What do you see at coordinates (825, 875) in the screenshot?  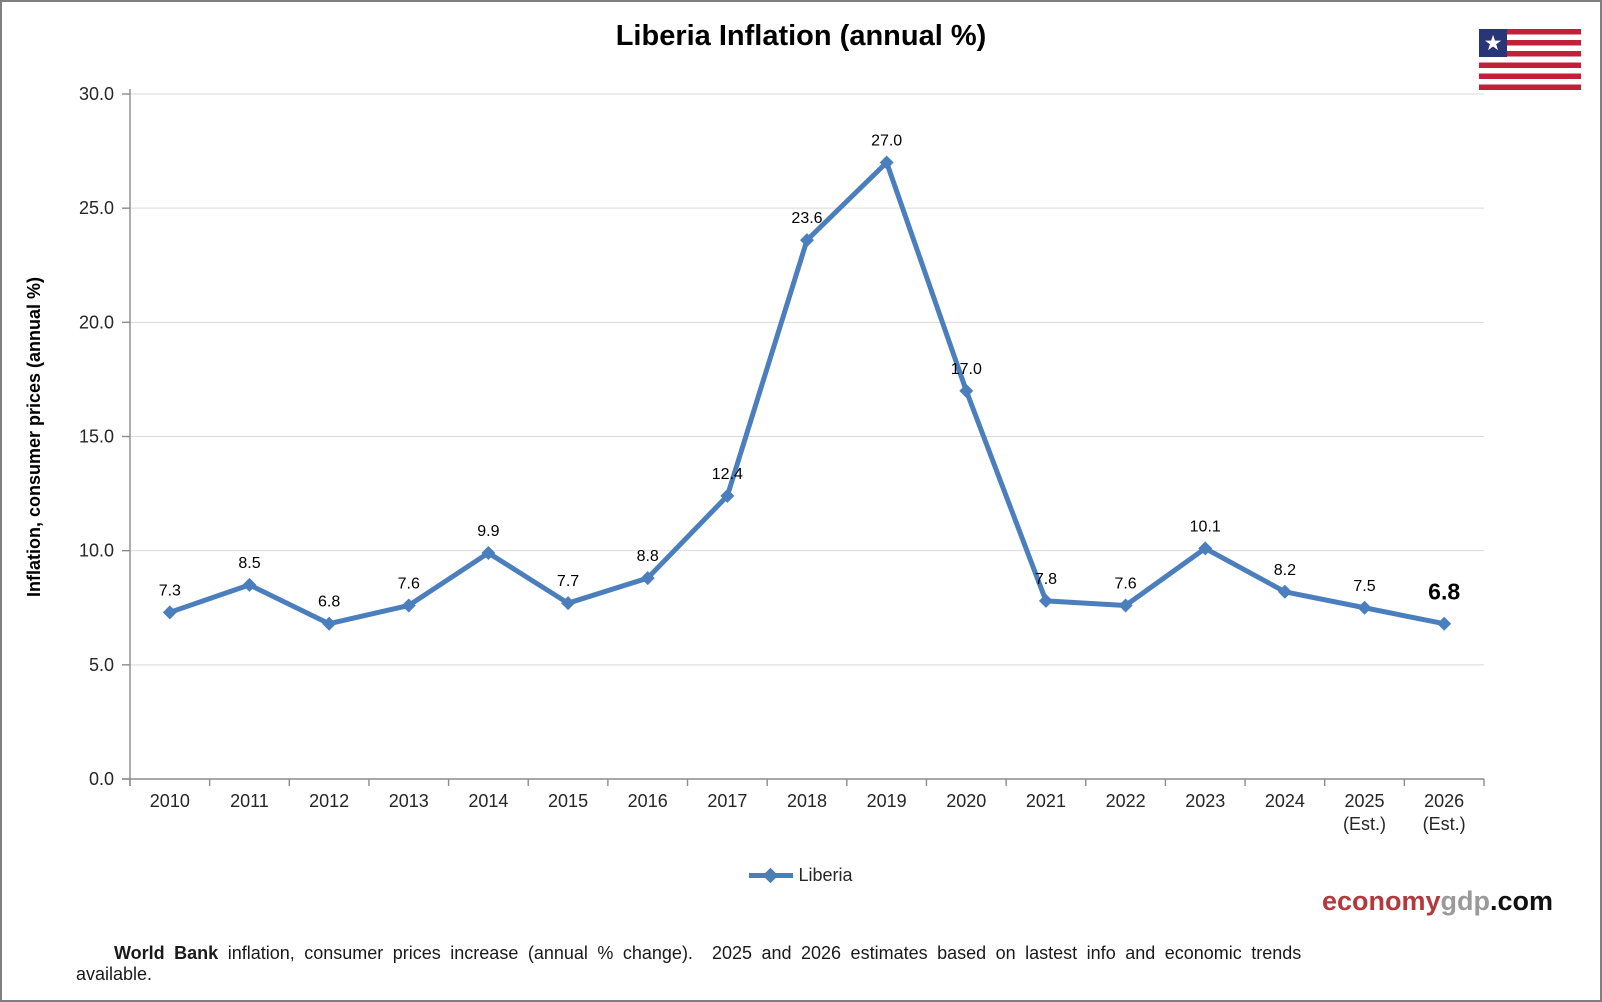 I see `legend-label: Liberia` at bounding box center [825, 875].